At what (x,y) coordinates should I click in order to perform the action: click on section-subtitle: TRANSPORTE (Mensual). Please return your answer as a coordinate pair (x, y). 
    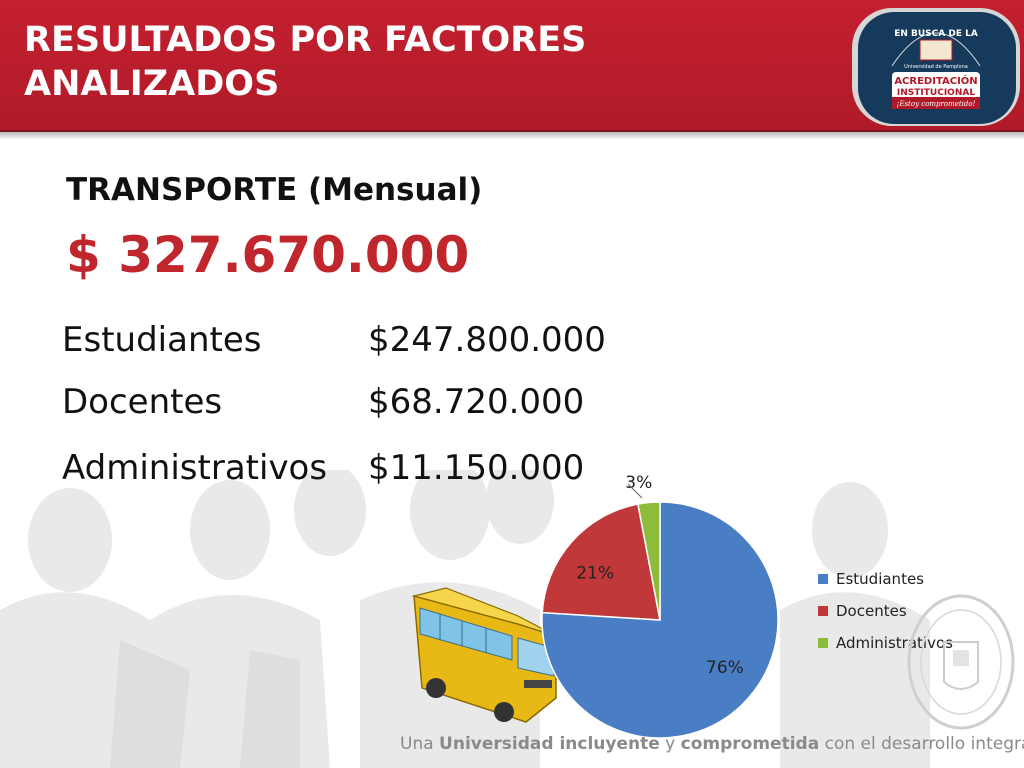
    Looking at the image, I should click on (274, 190).